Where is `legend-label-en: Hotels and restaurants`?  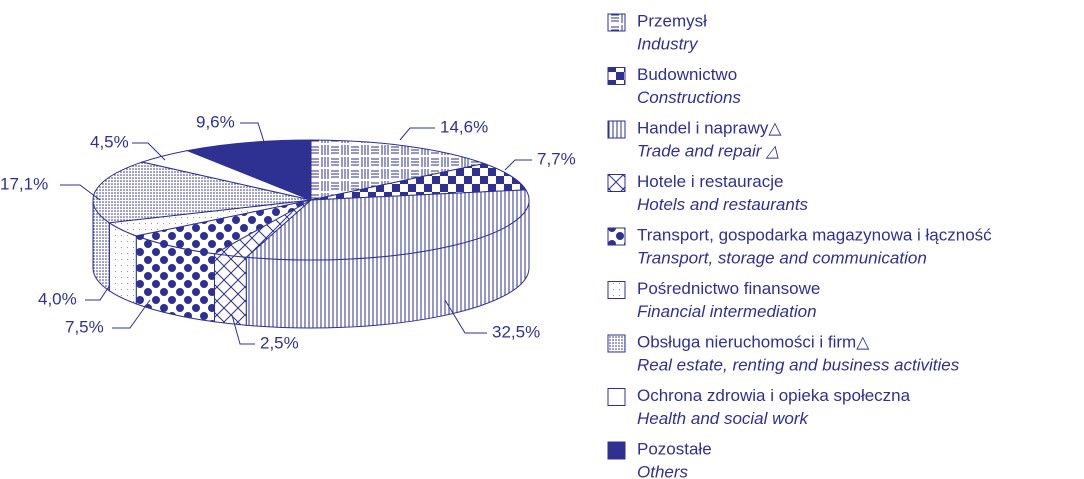
legend-label-en: Hotels and restaurants is located at coordinates (723, 204).